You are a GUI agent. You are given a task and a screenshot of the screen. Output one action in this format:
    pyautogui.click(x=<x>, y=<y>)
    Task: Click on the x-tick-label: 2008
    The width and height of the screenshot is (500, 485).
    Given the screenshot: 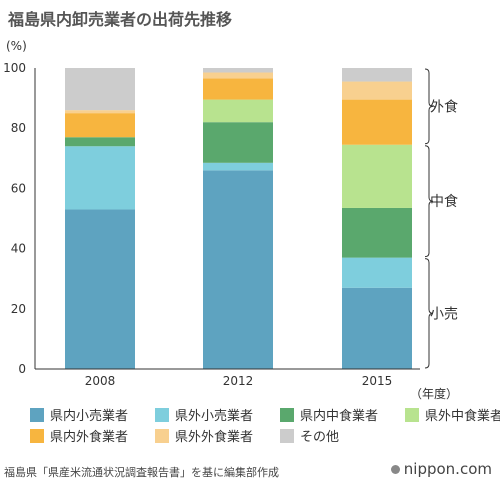 What is the action you would take?
    pyautogui.click(x=100, y=381)
    